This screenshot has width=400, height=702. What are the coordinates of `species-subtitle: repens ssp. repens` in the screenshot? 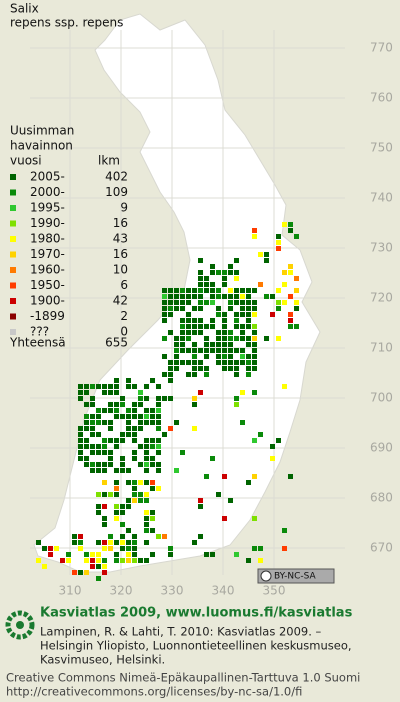 It's located at (66, 23).